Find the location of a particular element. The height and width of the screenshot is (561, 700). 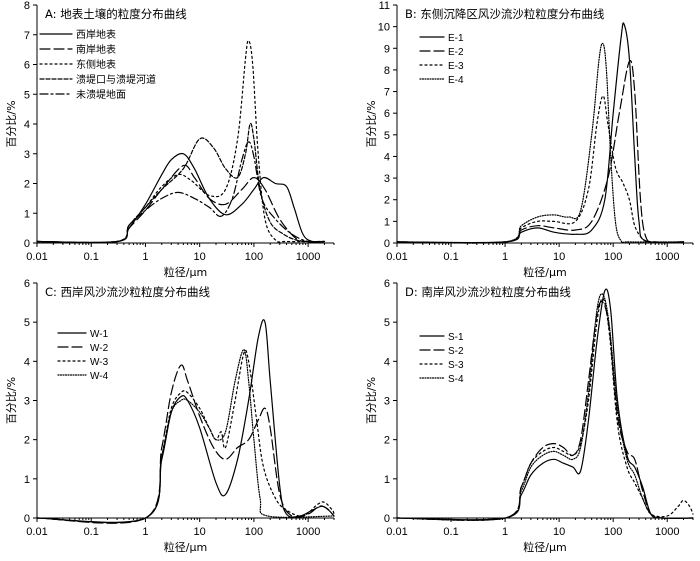

y-tick-label: 10 is located at coordinates (384, 28).